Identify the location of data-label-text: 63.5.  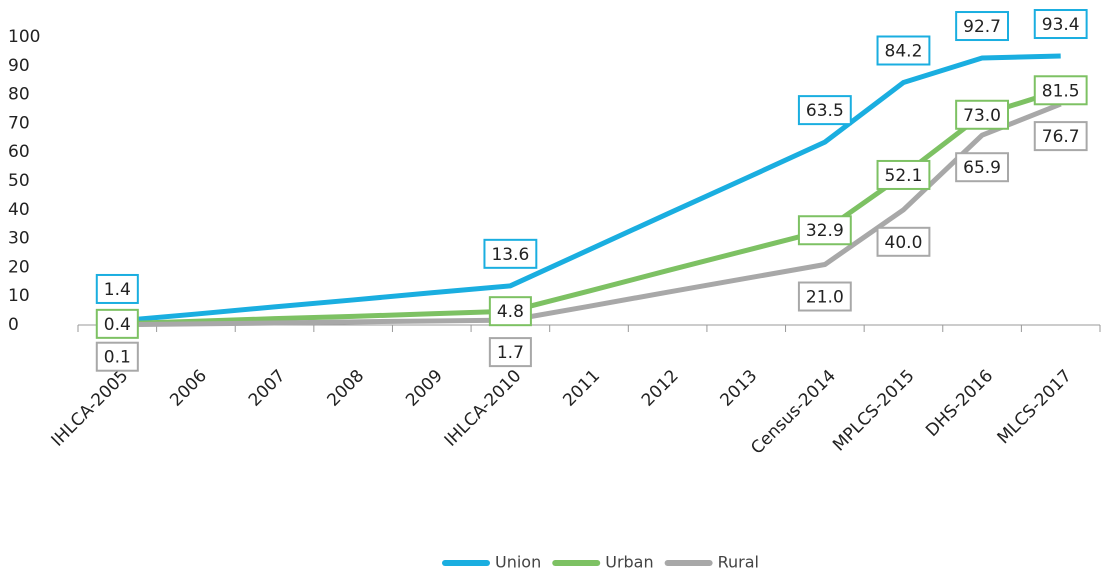
(825, 111).